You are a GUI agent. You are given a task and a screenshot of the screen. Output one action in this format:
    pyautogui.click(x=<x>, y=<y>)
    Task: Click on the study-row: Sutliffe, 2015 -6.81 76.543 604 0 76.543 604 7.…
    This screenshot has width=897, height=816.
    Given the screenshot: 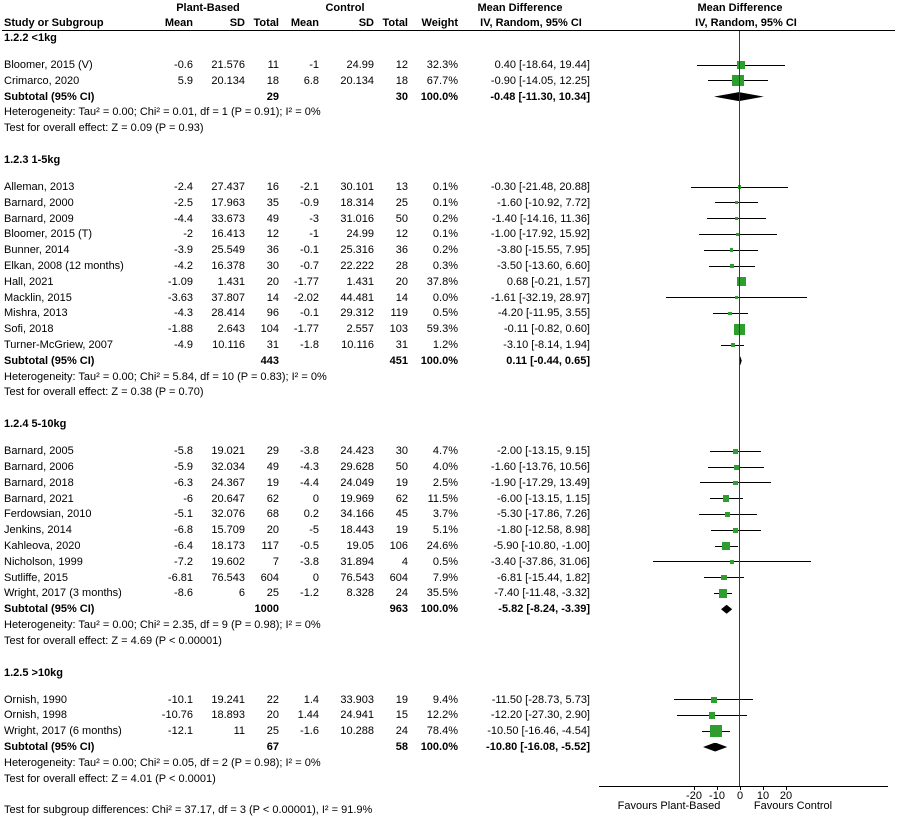 What is the action you would take?
    pyautogui.click(x=449, y=578)
    